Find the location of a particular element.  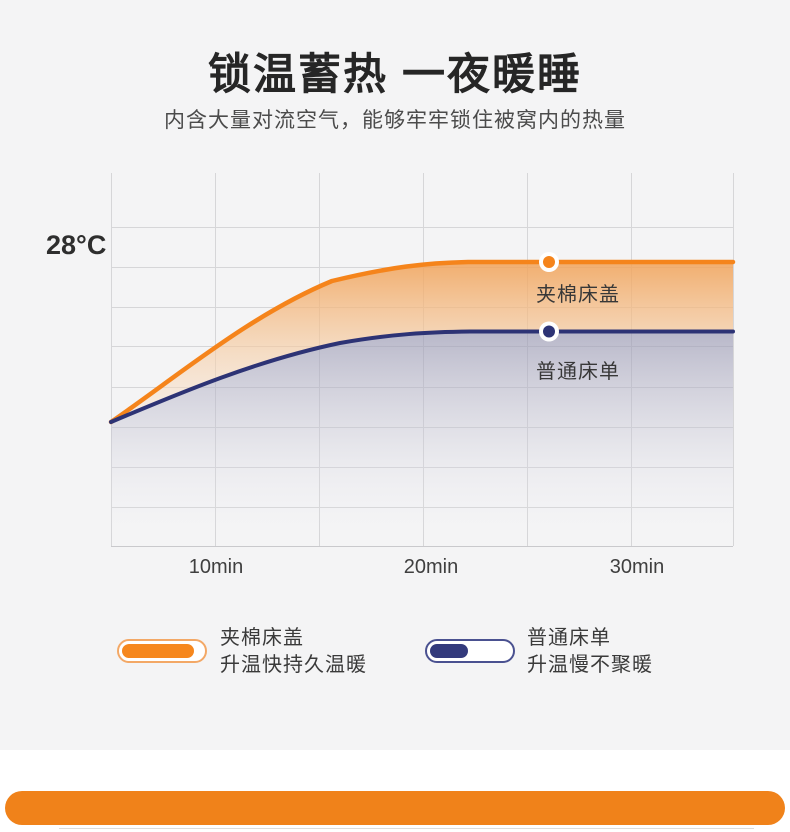

plain-marker is located at coordinates (549, 331).